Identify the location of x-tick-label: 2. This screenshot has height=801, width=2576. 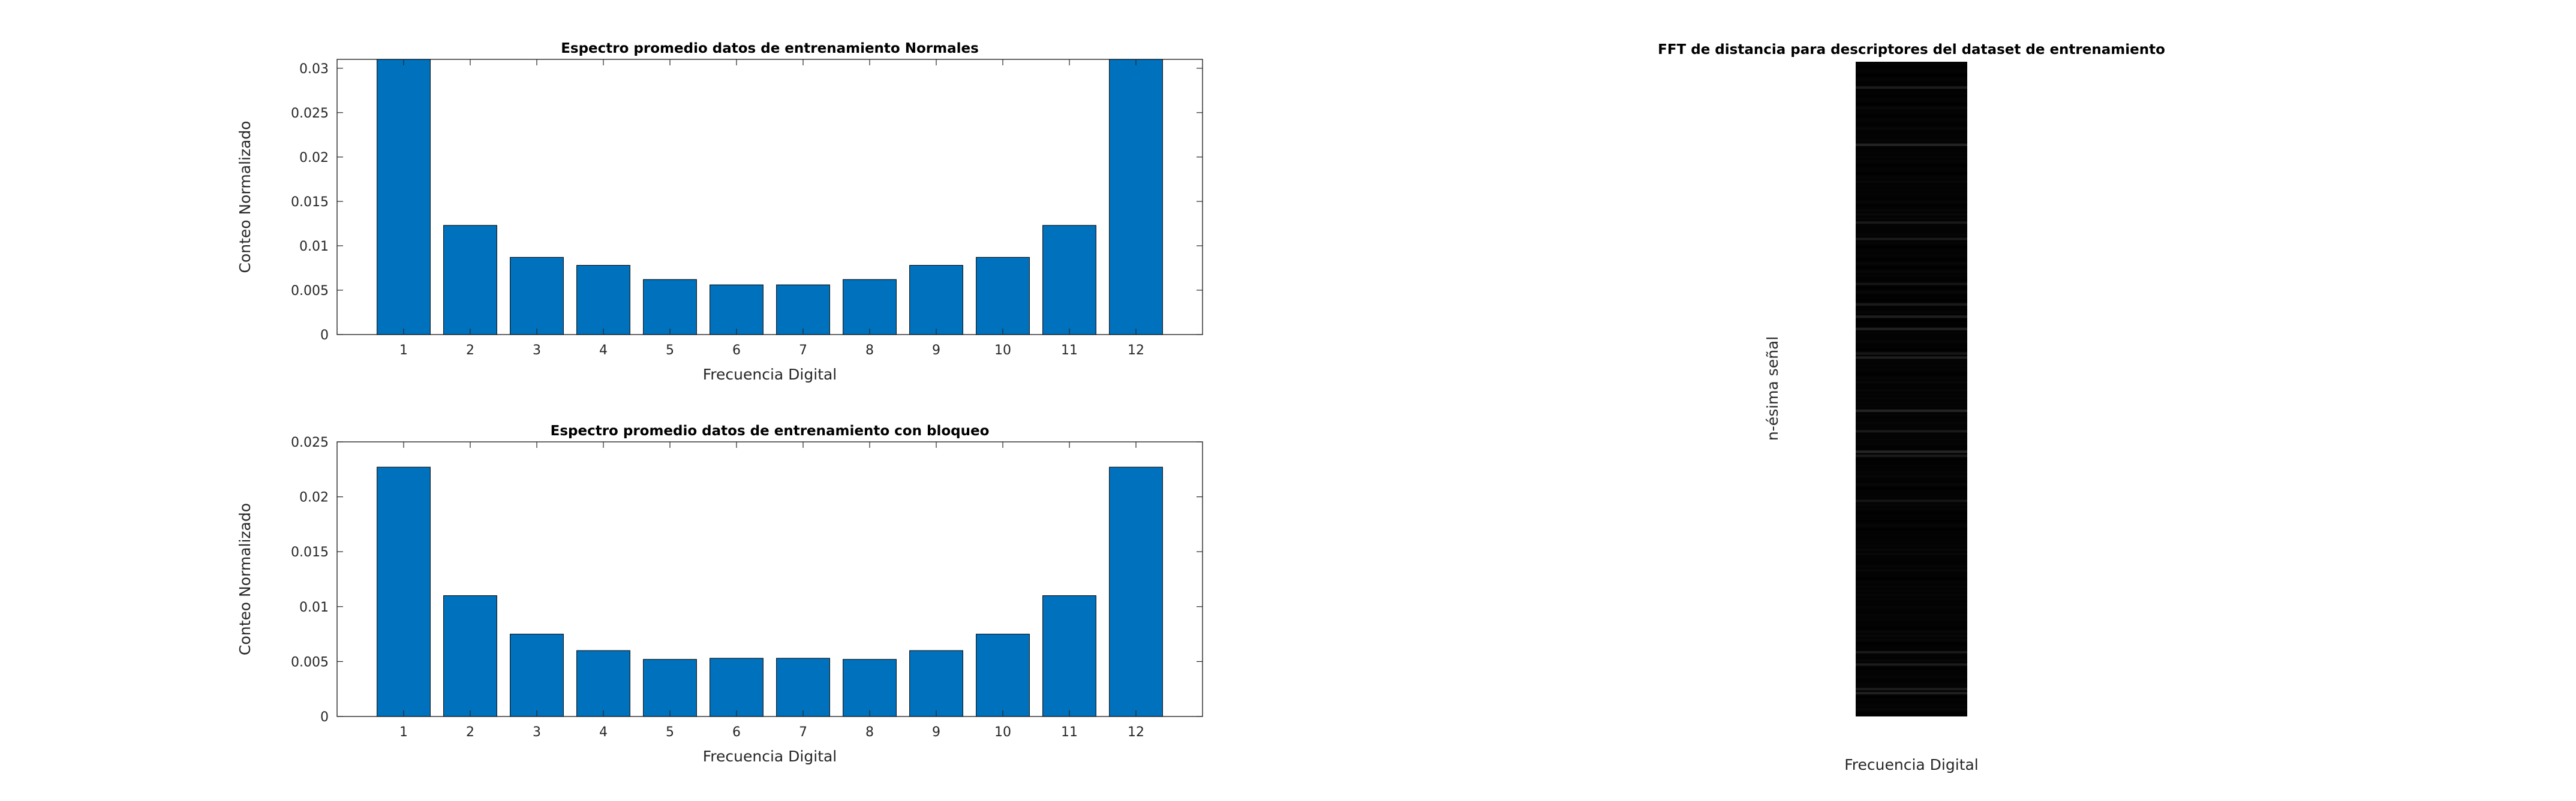
(470, 351).